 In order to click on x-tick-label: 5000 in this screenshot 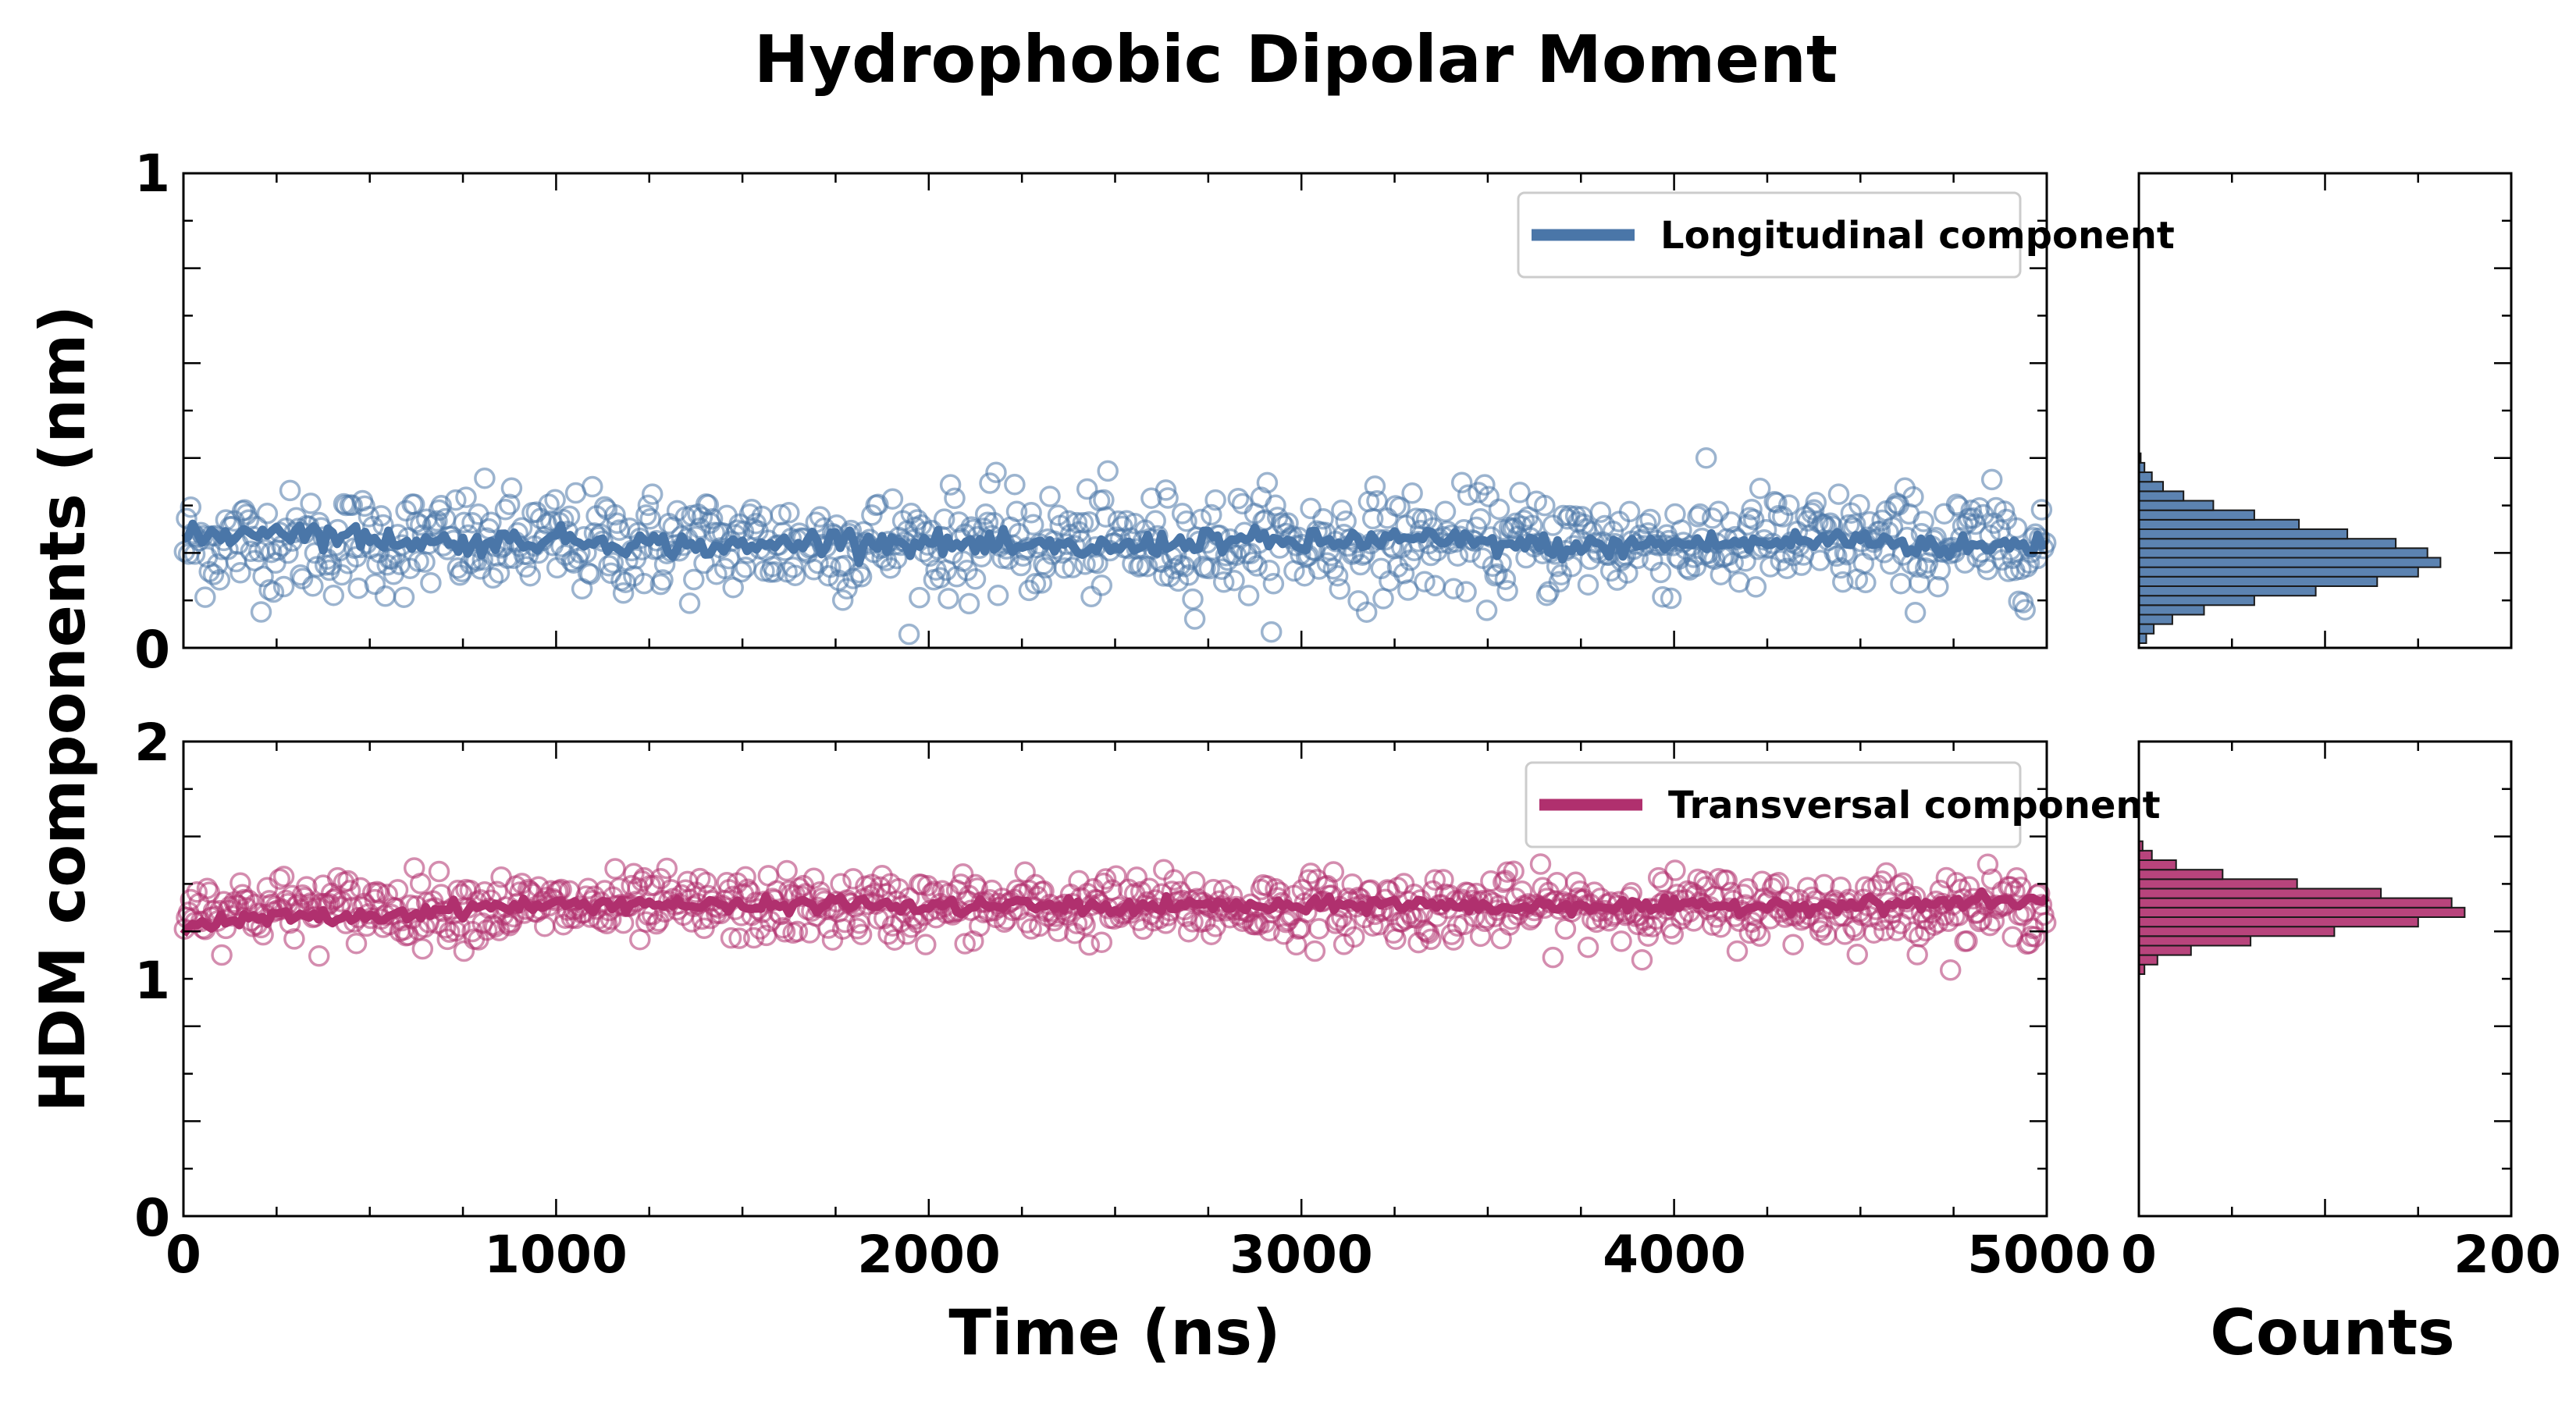, I will do `click(2039, 1255)`.